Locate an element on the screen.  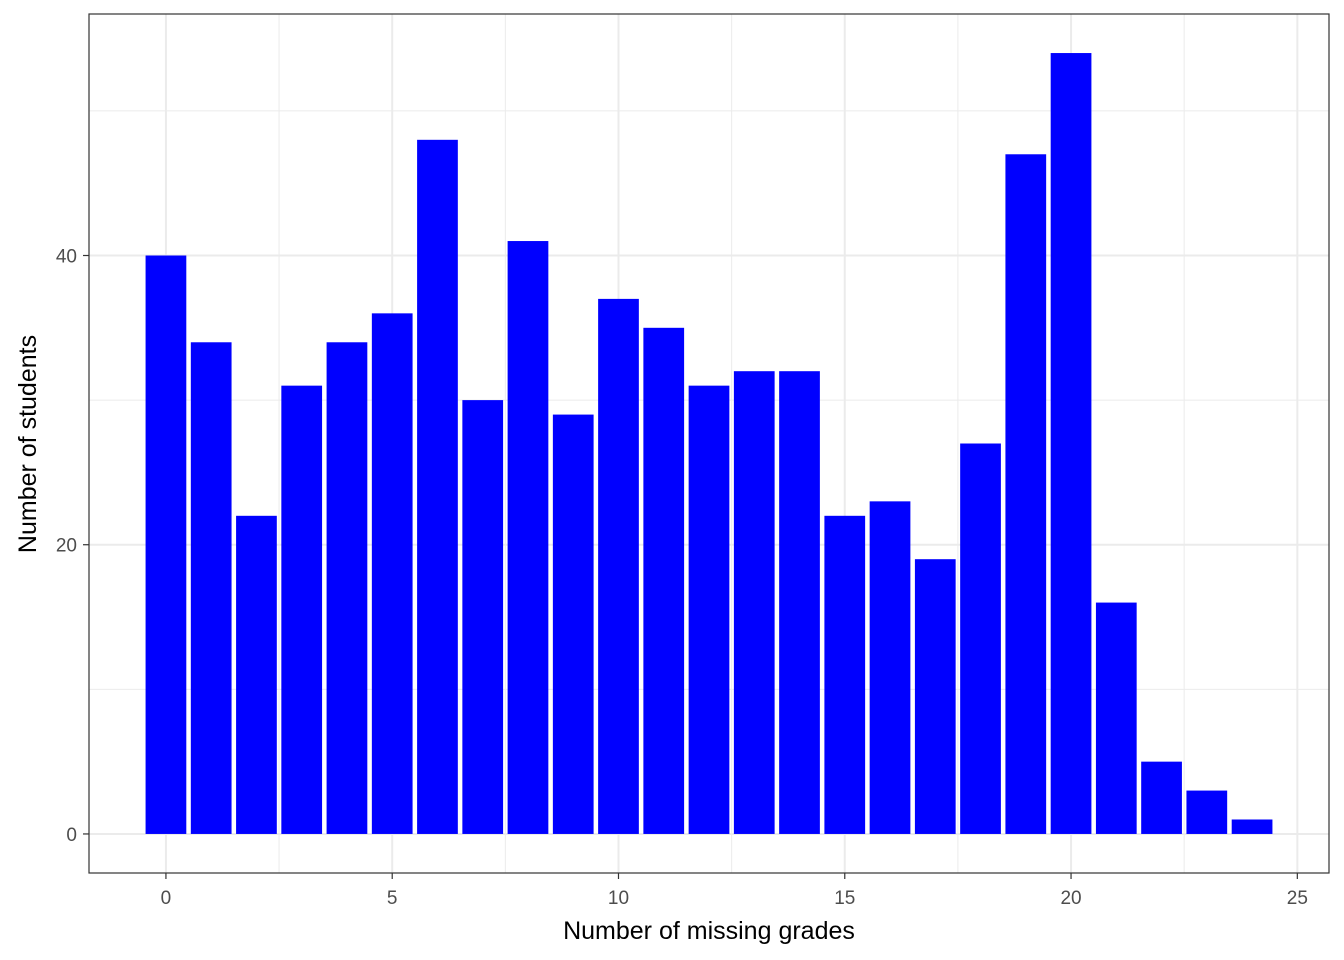
y-tick-label: 40 is located at coordinates (66, 257).